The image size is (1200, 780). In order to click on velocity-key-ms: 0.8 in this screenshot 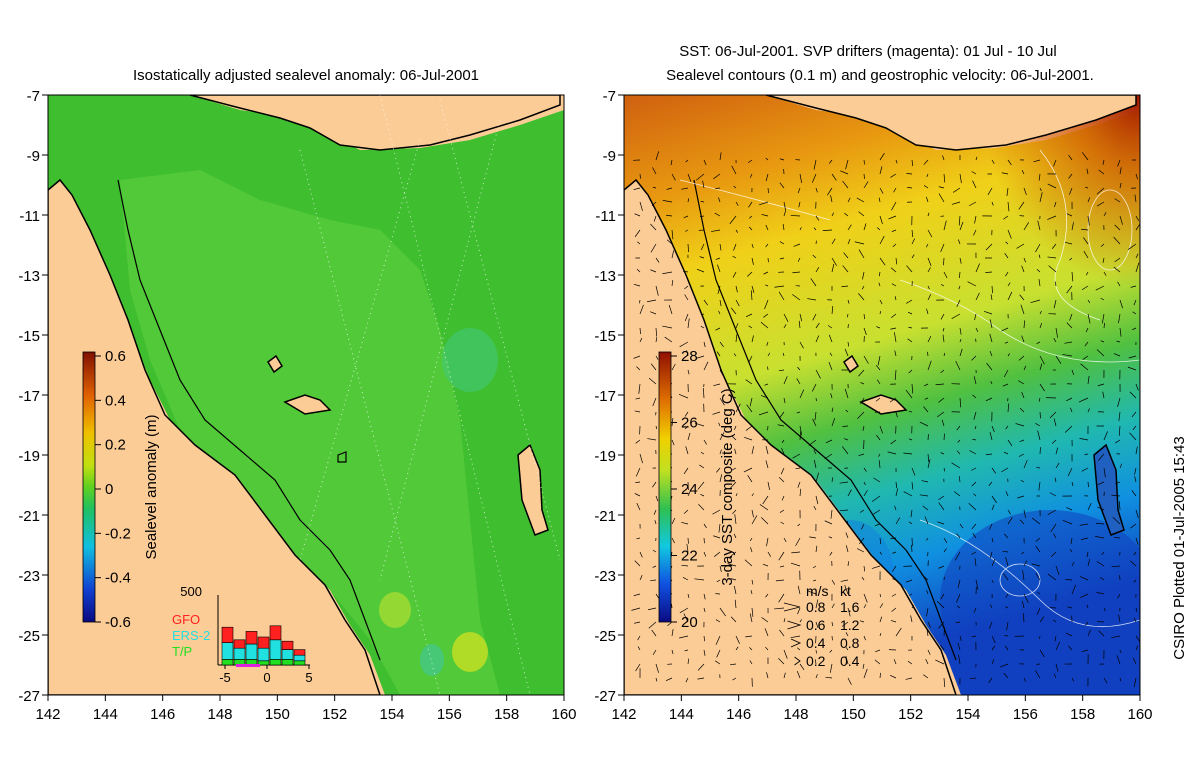, I will do `click(816, 607)`.